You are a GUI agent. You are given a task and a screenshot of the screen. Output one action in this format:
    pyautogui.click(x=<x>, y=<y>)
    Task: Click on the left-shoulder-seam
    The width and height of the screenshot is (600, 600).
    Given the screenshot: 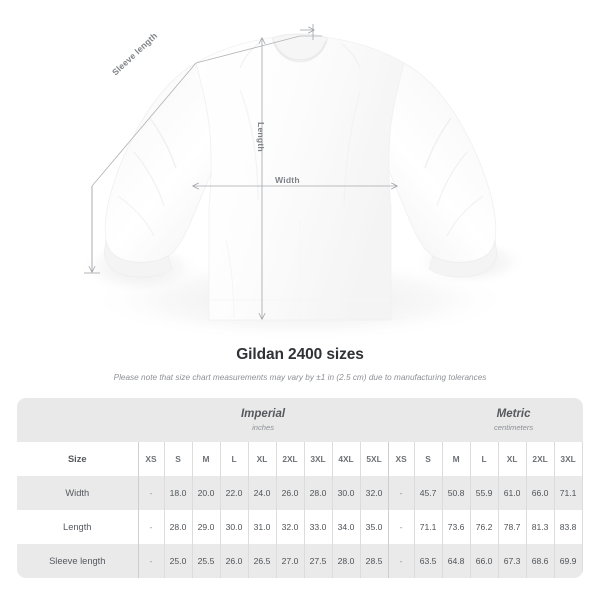 What is the action you would take?
    pyautogui.click(x=249, y=56)
    